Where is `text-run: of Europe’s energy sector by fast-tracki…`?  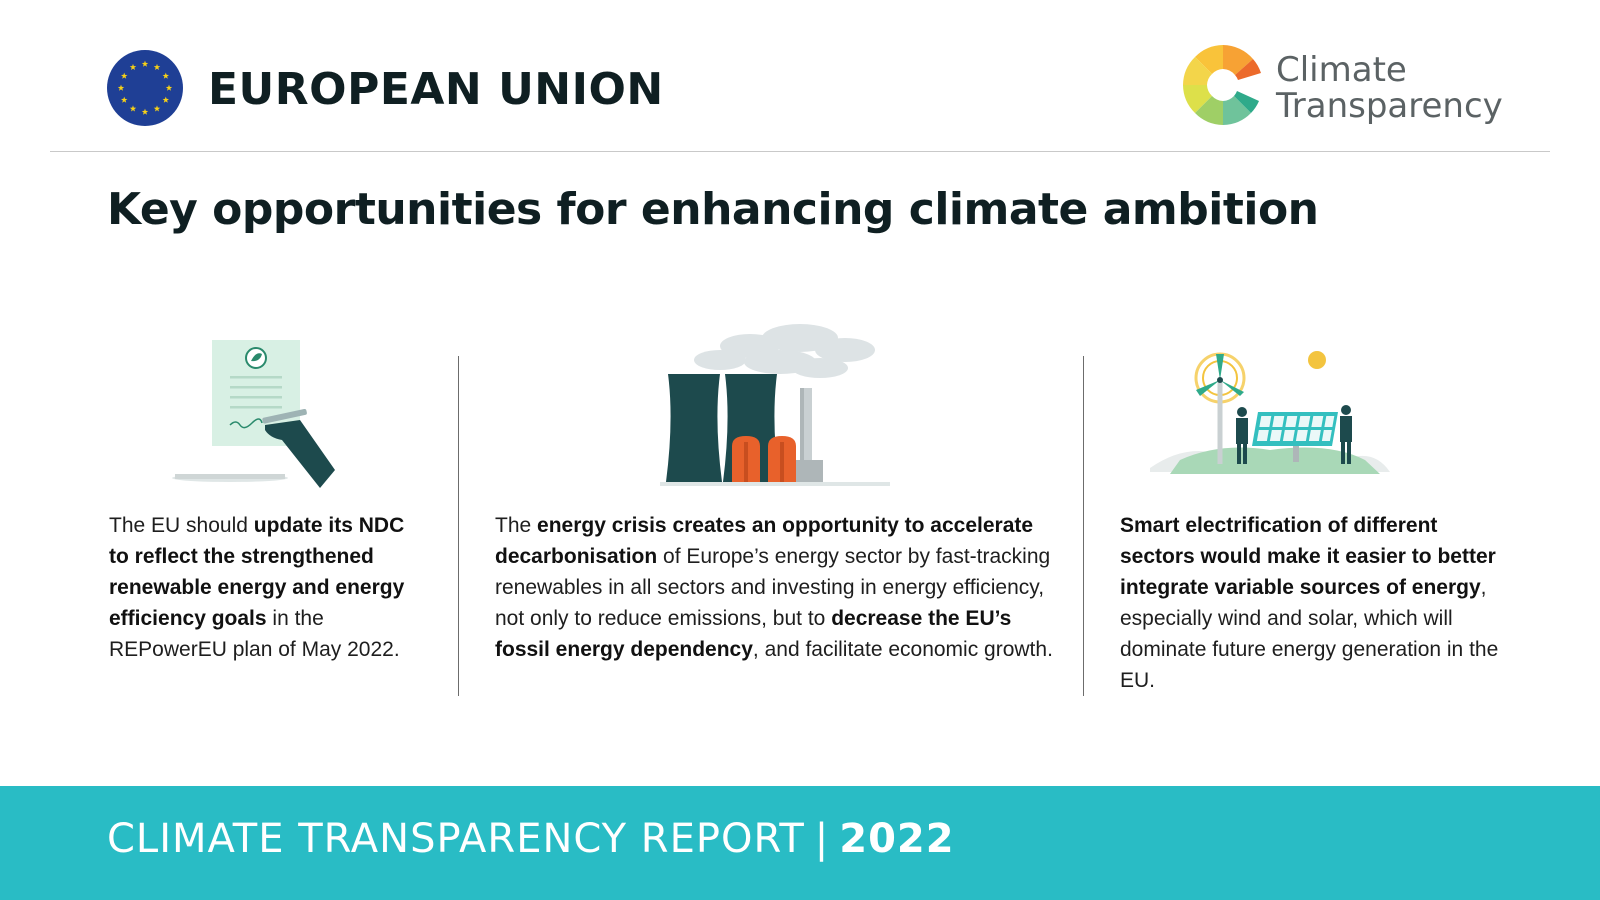 text-run: of Europe’s energy sector by fast-tracki… is located at coordinates (773, 587).